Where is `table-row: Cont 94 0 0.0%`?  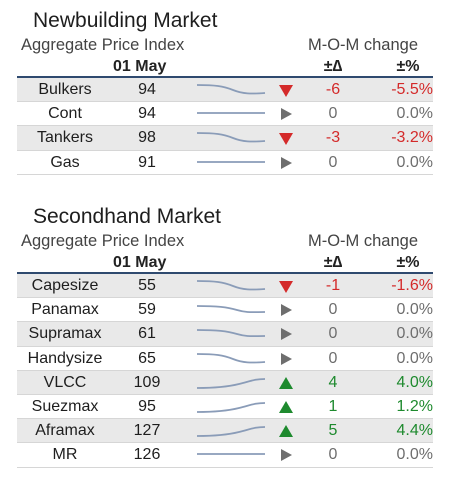
table-row: Cont 94 0 0.0% is located at coordinates (225, 114).